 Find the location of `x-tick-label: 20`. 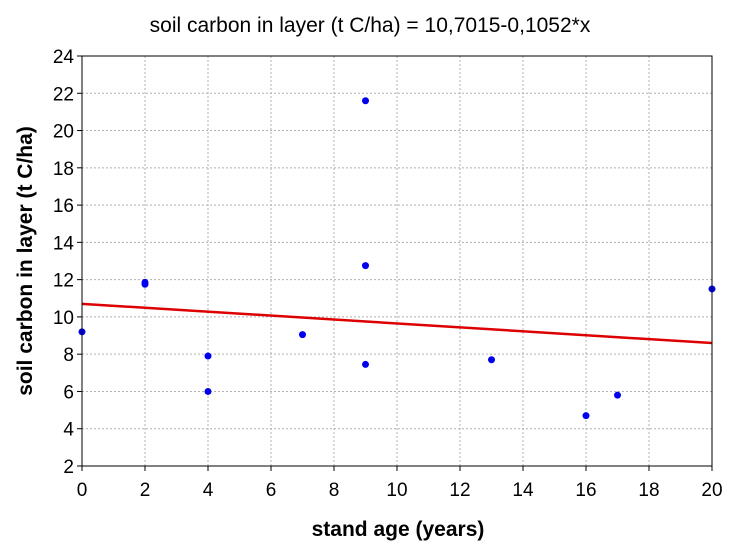

x-tick-label: 20 is located at coordinates (711, 490).